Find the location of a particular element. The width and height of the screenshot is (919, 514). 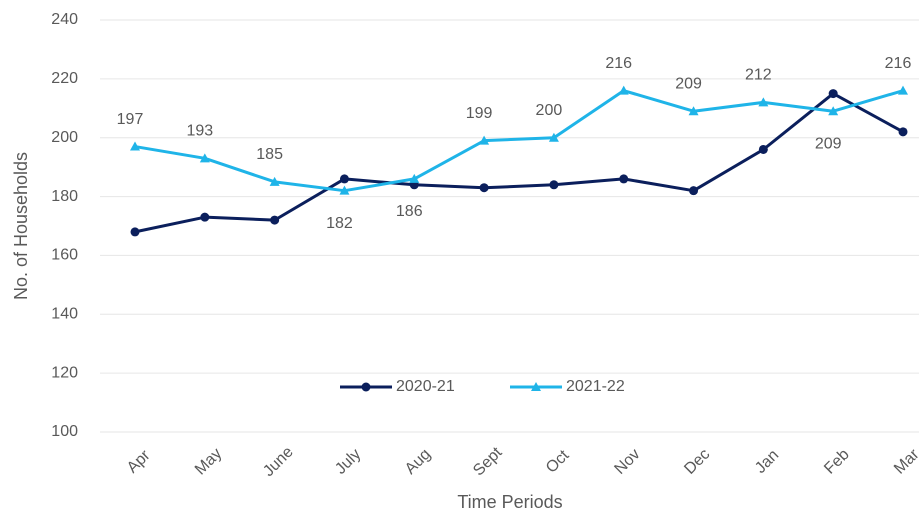

y-tick-label: 140 is located at coordinates (64, 314).